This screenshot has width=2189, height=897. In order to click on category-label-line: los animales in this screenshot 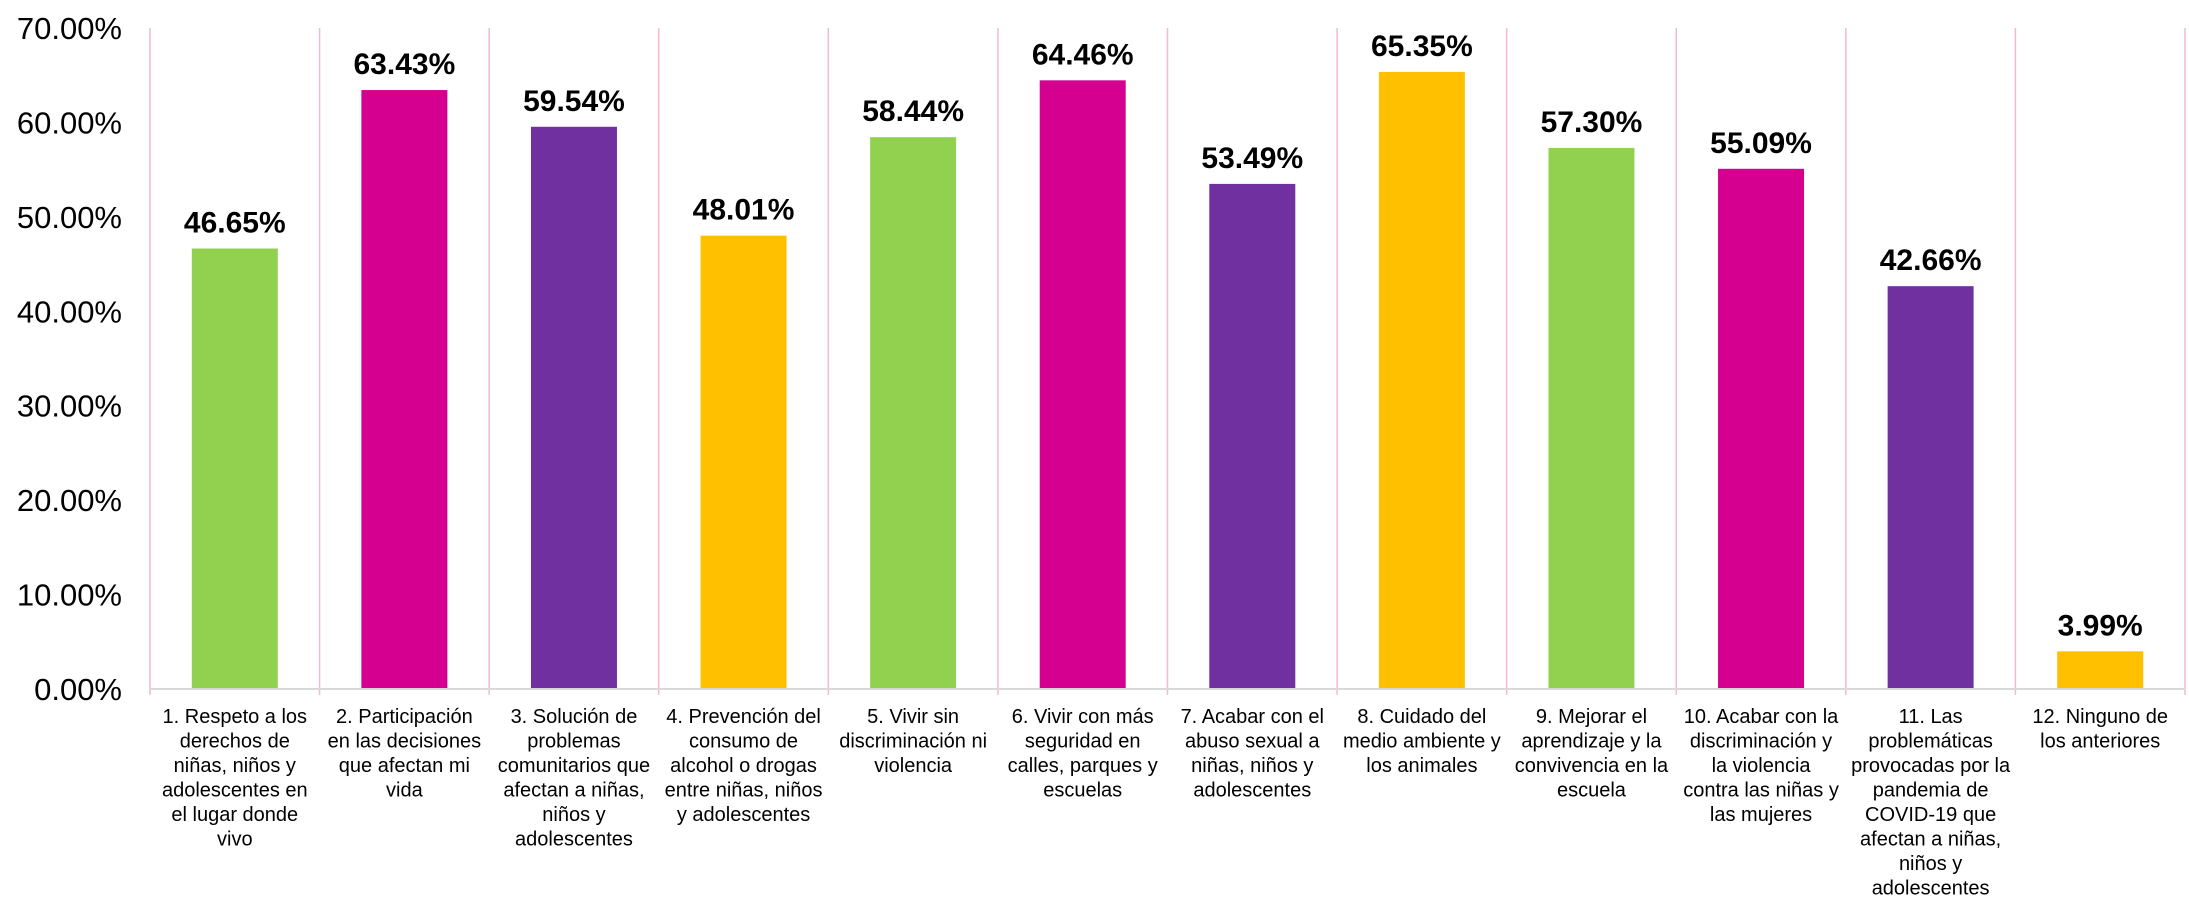, I will do `click(1421, 766)`.